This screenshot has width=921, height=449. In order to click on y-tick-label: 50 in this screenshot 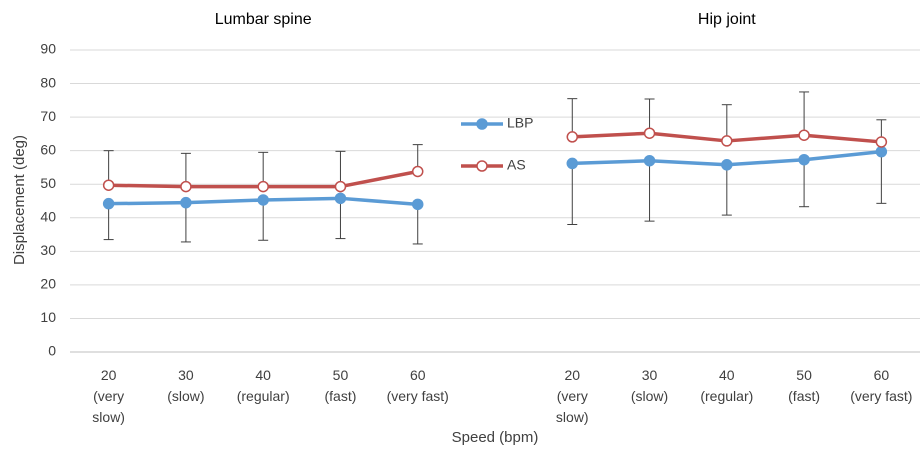, I will do `click(48, 183)`.